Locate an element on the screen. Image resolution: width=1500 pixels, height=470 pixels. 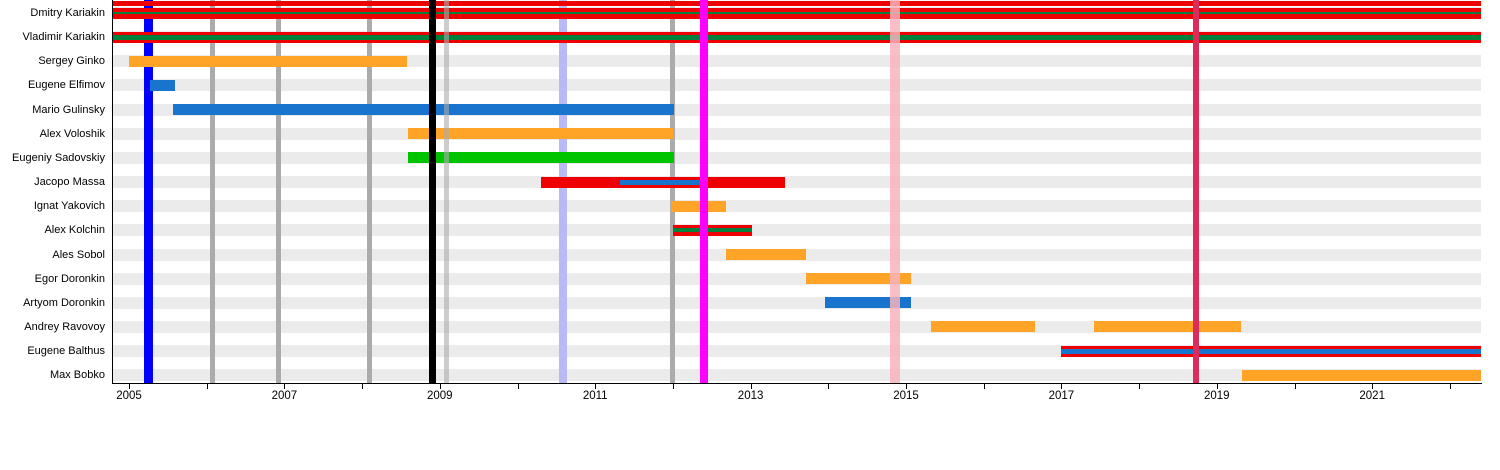
role-stripe-bass is located at coordinates (1271, 351).